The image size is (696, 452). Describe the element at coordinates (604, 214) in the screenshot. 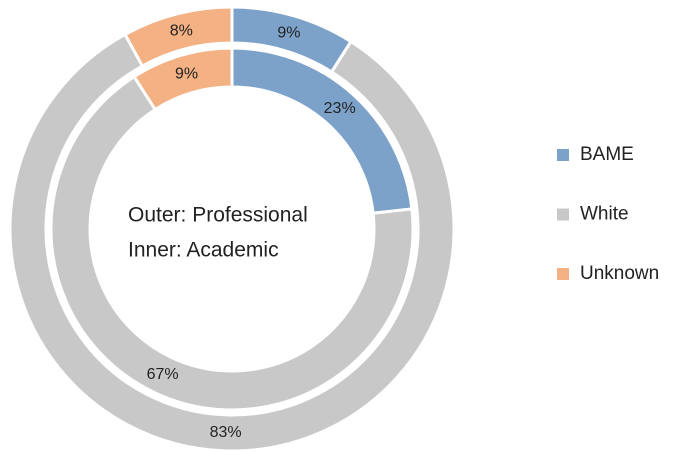

I see `legend-label: White` at that location.